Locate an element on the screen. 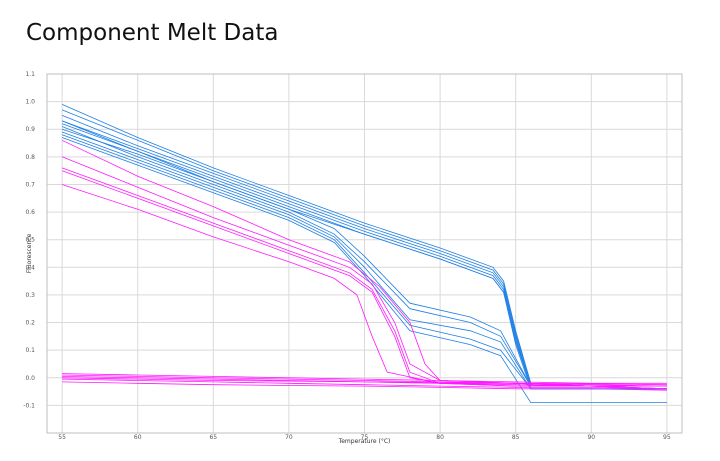 This screenshot has height=461, width=720. y-axis-ticks: 1.1 1.0 0.9 0.8 0.7 0.6 0.5 0.4 0.3 0.2 0.1 0.0 -0.1 is located at coordinates (29, 240).